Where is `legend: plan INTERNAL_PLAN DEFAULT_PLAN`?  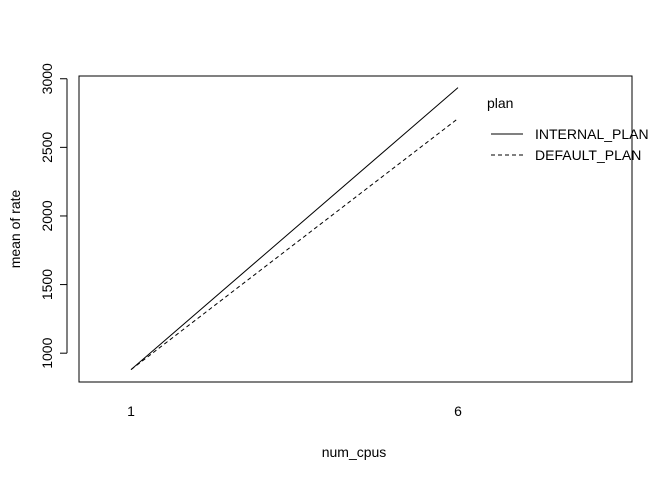 legend: plan INTERNAL_PLAN DEFAULT_PLAN is located at coordinates (568, 129).